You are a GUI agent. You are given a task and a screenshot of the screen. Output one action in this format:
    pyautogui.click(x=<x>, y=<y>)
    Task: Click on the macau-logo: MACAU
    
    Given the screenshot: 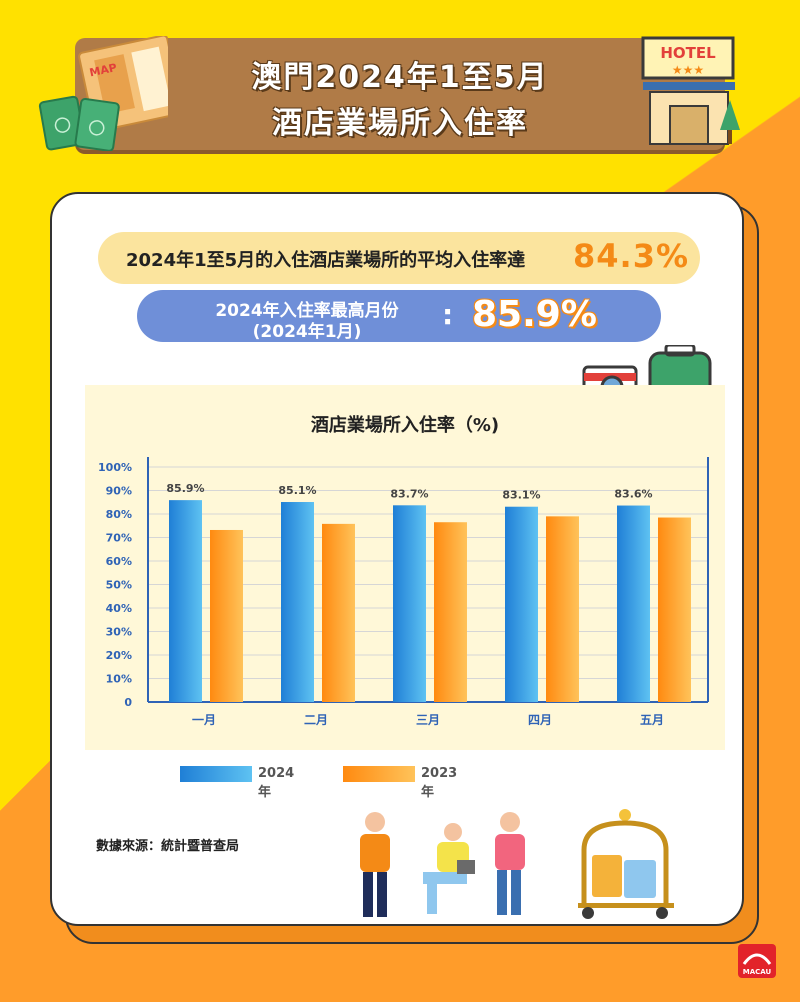 What is the action you would take?
    pyautogui.click(x=757, y=961)
    